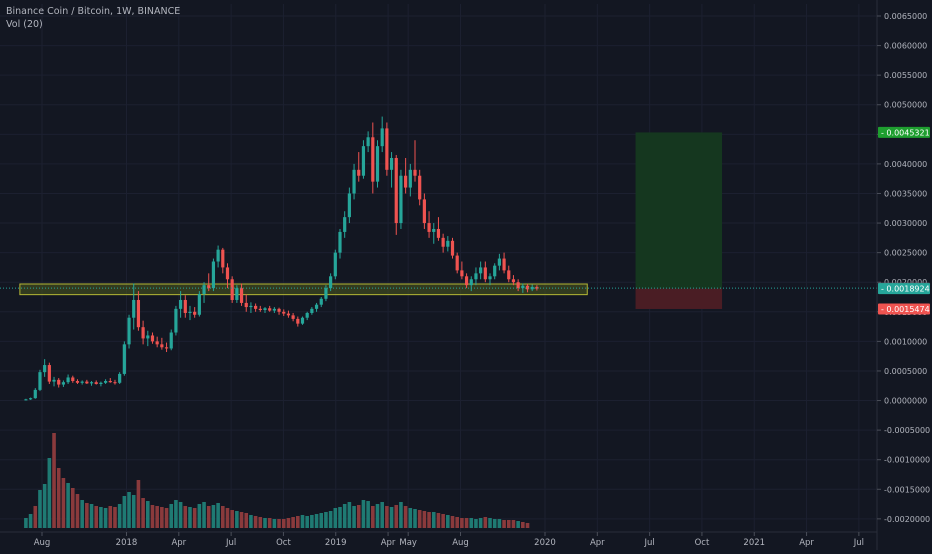 The height and width of the screenshot is (554, 932). Describe the element at coordinates (905, 253) in the screenshot. I see `y-tick-label: 0.0025000` at that location.